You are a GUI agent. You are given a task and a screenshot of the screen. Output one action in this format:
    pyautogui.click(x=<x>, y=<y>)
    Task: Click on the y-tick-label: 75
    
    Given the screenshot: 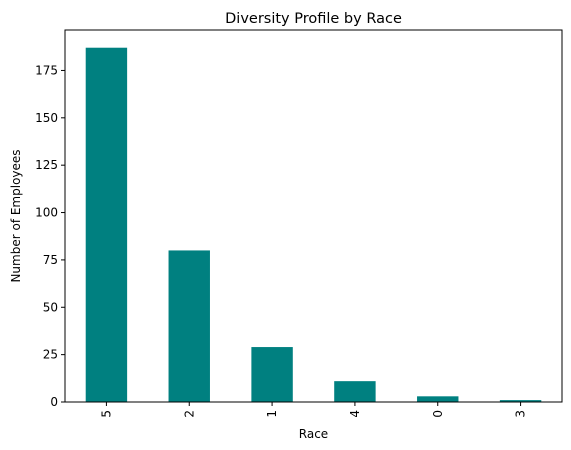 What is the action you would take?
    pyautogui.click(x=50, y=260)
    